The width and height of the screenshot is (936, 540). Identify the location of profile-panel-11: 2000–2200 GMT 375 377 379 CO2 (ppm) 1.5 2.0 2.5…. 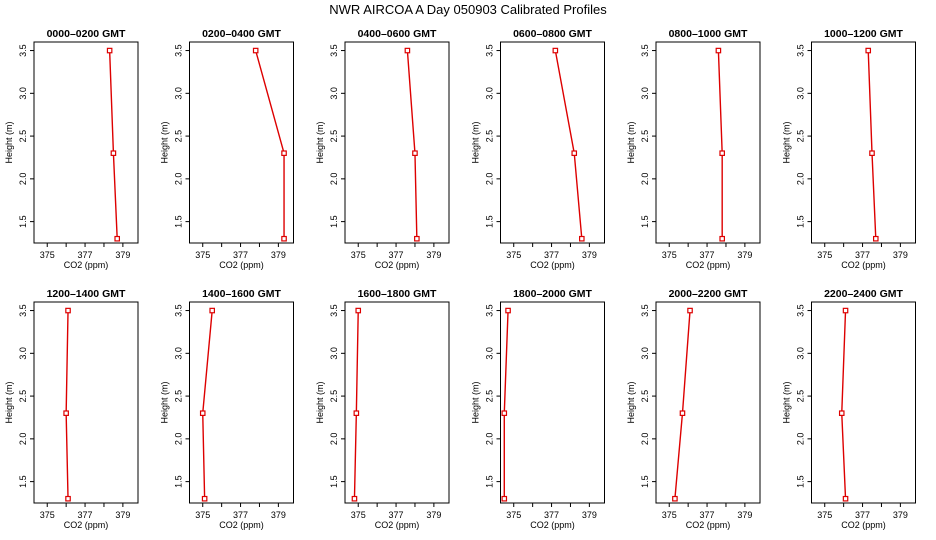
(693, 409).